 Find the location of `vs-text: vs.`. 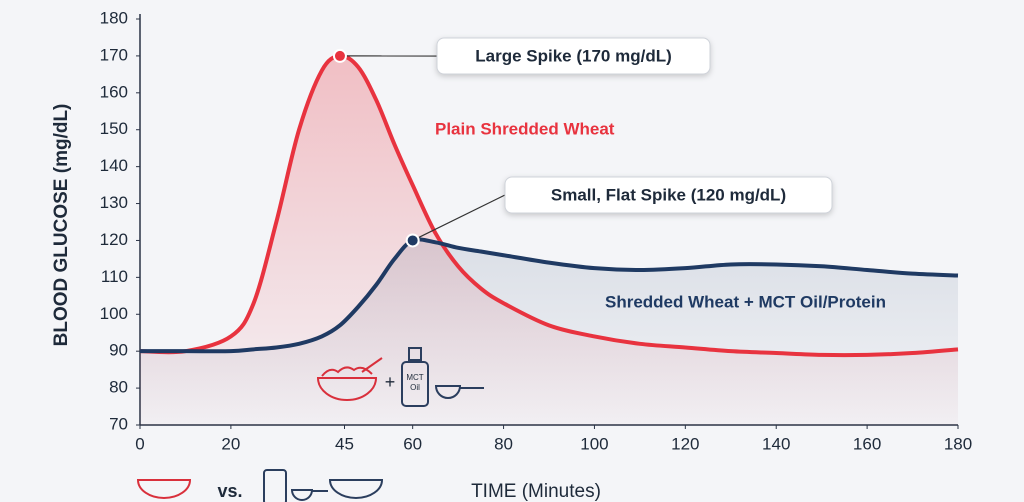

vs-text: vs. is located at coordinates (229, 491).